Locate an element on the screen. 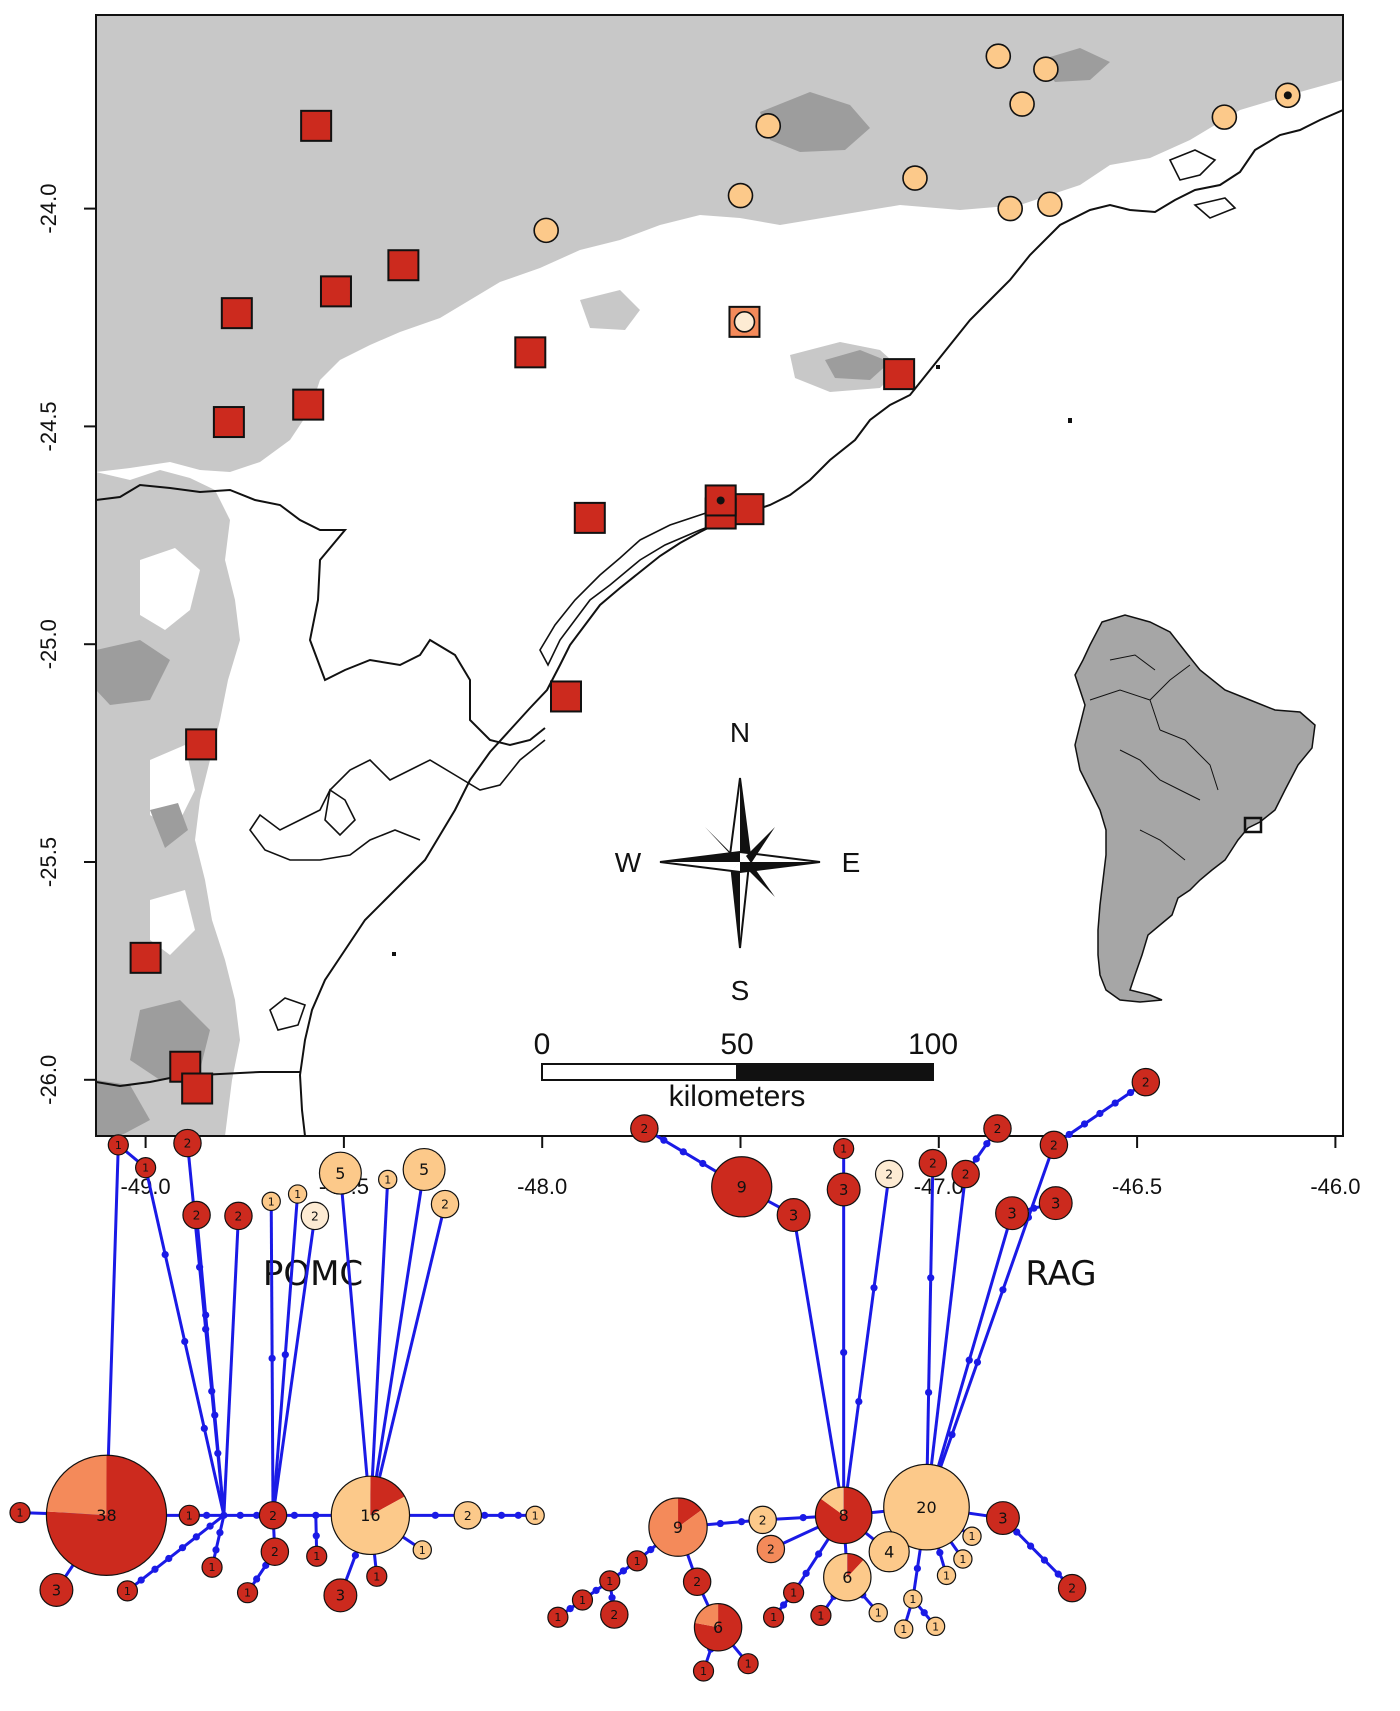 The image size is (1400, 1711). rag-haplotype-node: 9 is located at coordinates (742, 1187).